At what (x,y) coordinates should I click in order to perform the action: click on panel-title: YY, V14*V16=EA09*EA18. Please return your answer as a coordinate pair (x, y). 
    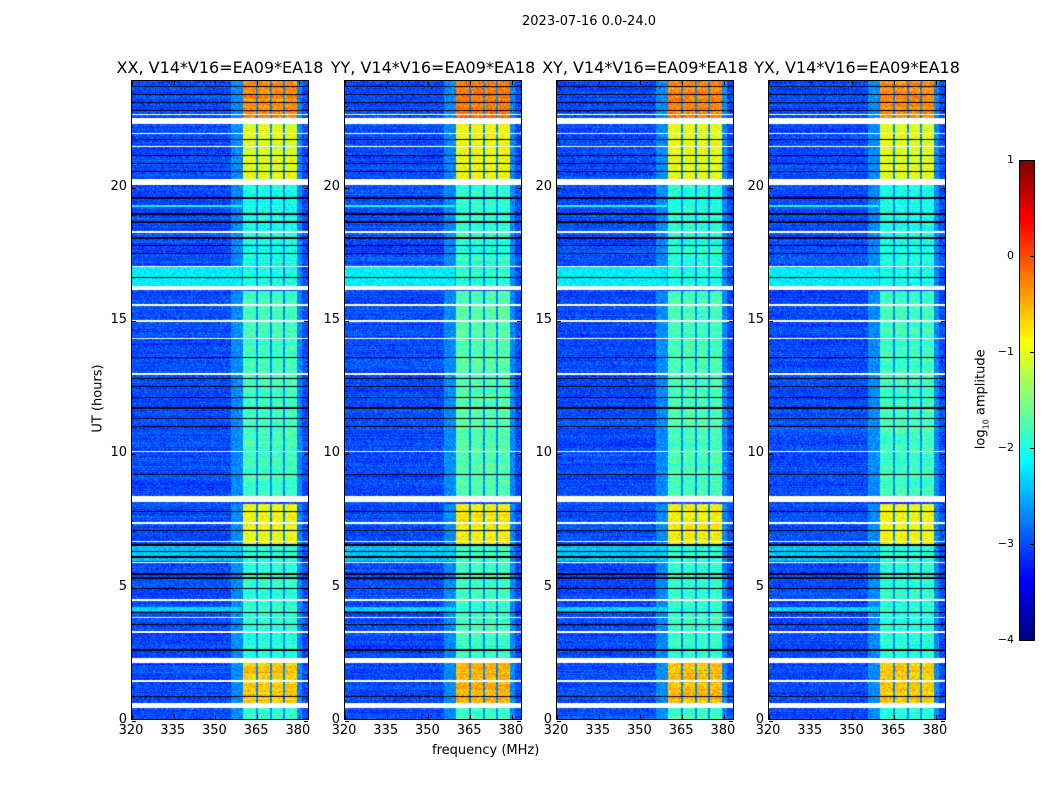
    Looking at the image, I should click on (433, 67).